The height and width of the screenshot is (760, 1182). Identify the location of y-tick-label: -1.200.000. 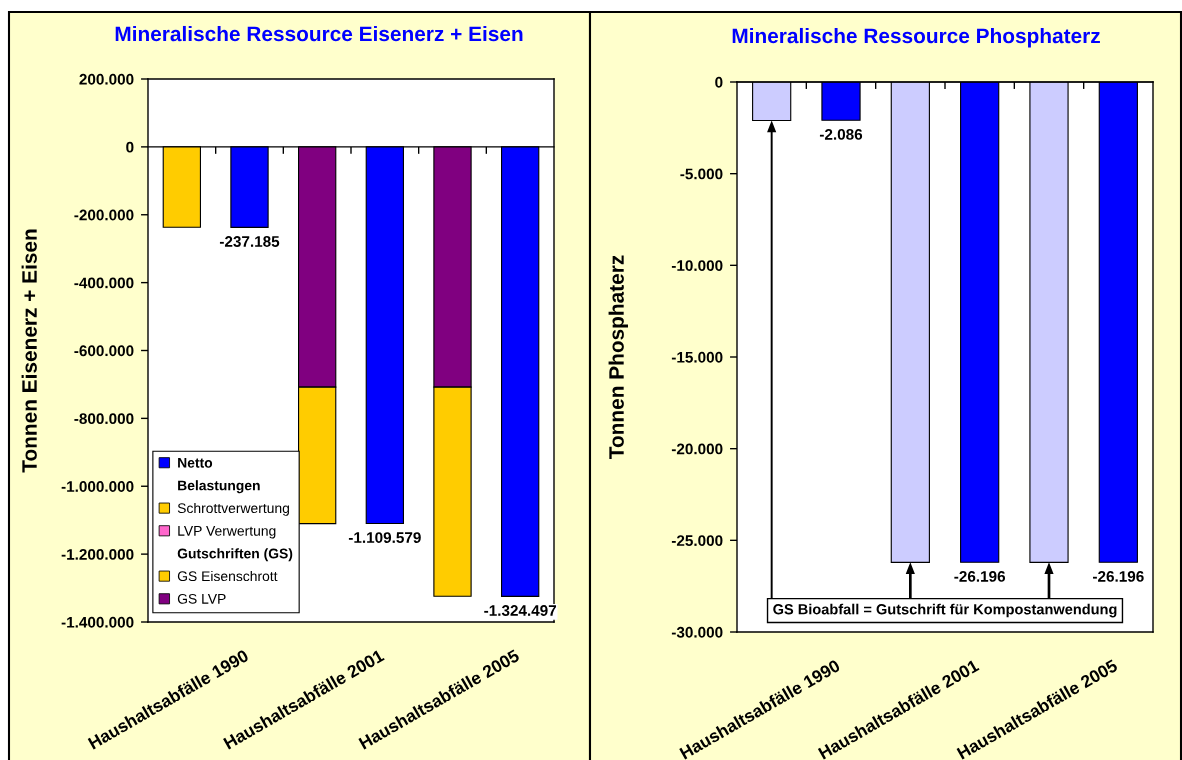
(97, 554).